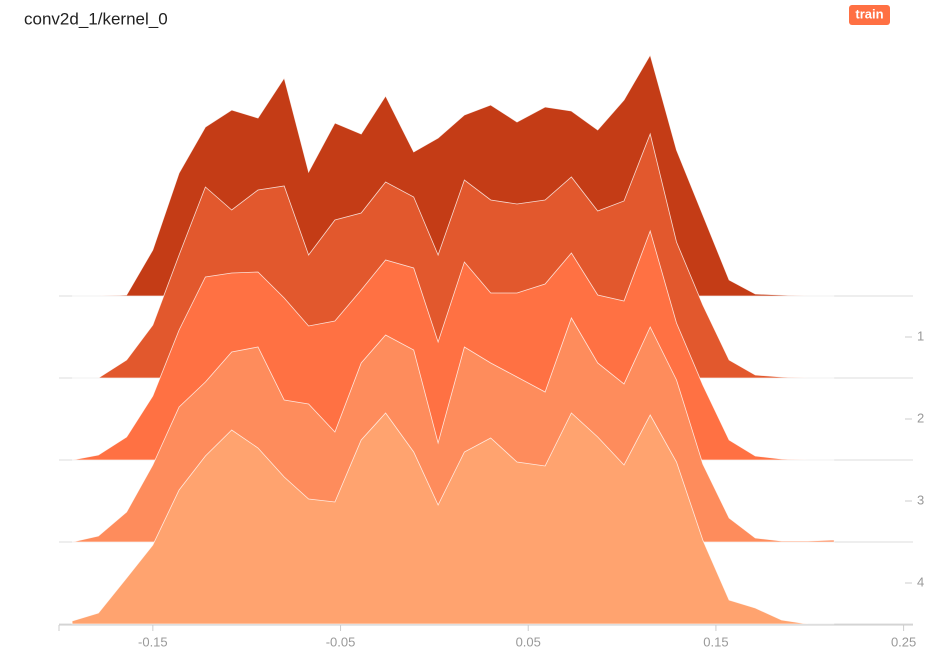 This screenshot has width=946, height=654. I want to click on x-tick-label: 0.25, so click(903, 641).